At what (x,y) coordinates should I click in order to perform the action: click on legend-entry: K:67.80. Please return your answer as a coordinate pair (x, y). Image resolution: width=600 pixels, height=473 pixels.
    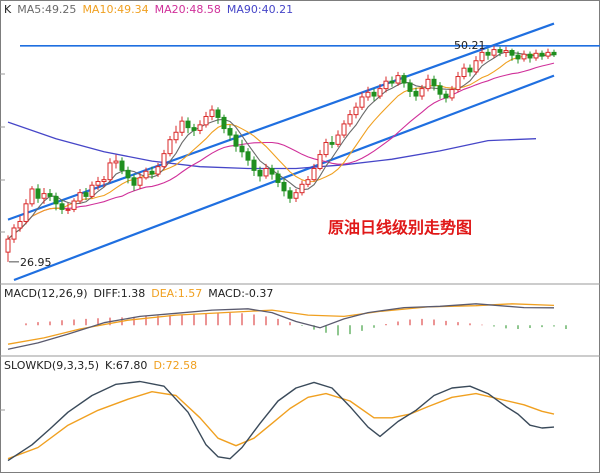
    Looking at the image, I should click on (126, 365).